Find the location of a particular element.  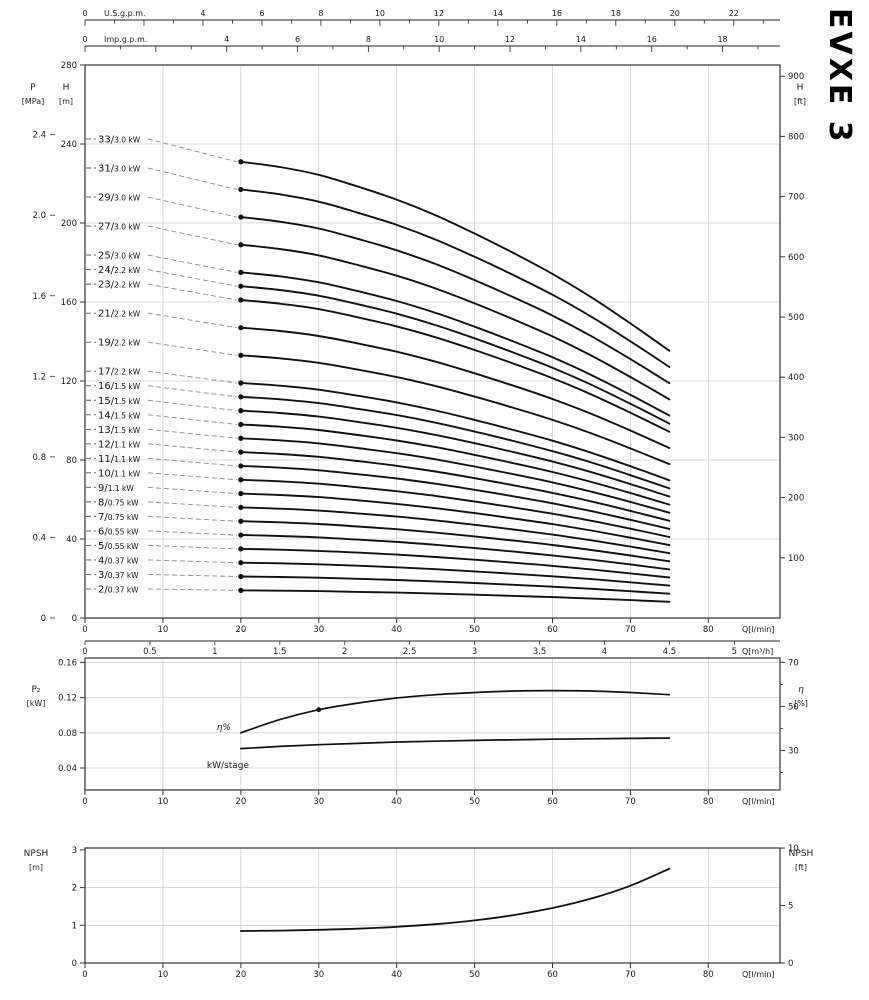

npsh-ft-tick-label: 0 is located at coordinates (790, 964).